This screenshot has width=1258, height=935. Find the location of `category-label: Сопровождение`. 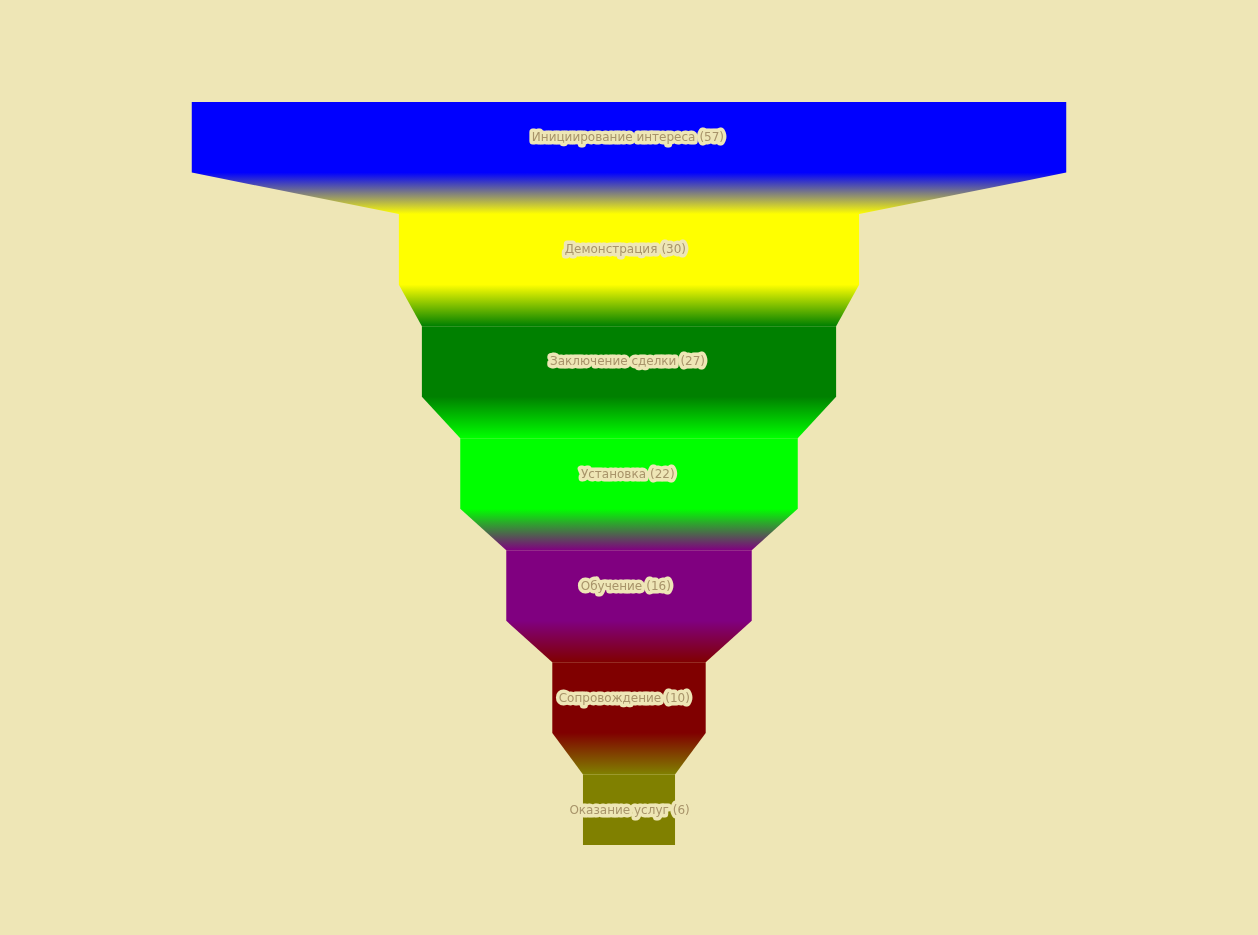

category-label: Сопровождение is located at coordinates (610, 697).